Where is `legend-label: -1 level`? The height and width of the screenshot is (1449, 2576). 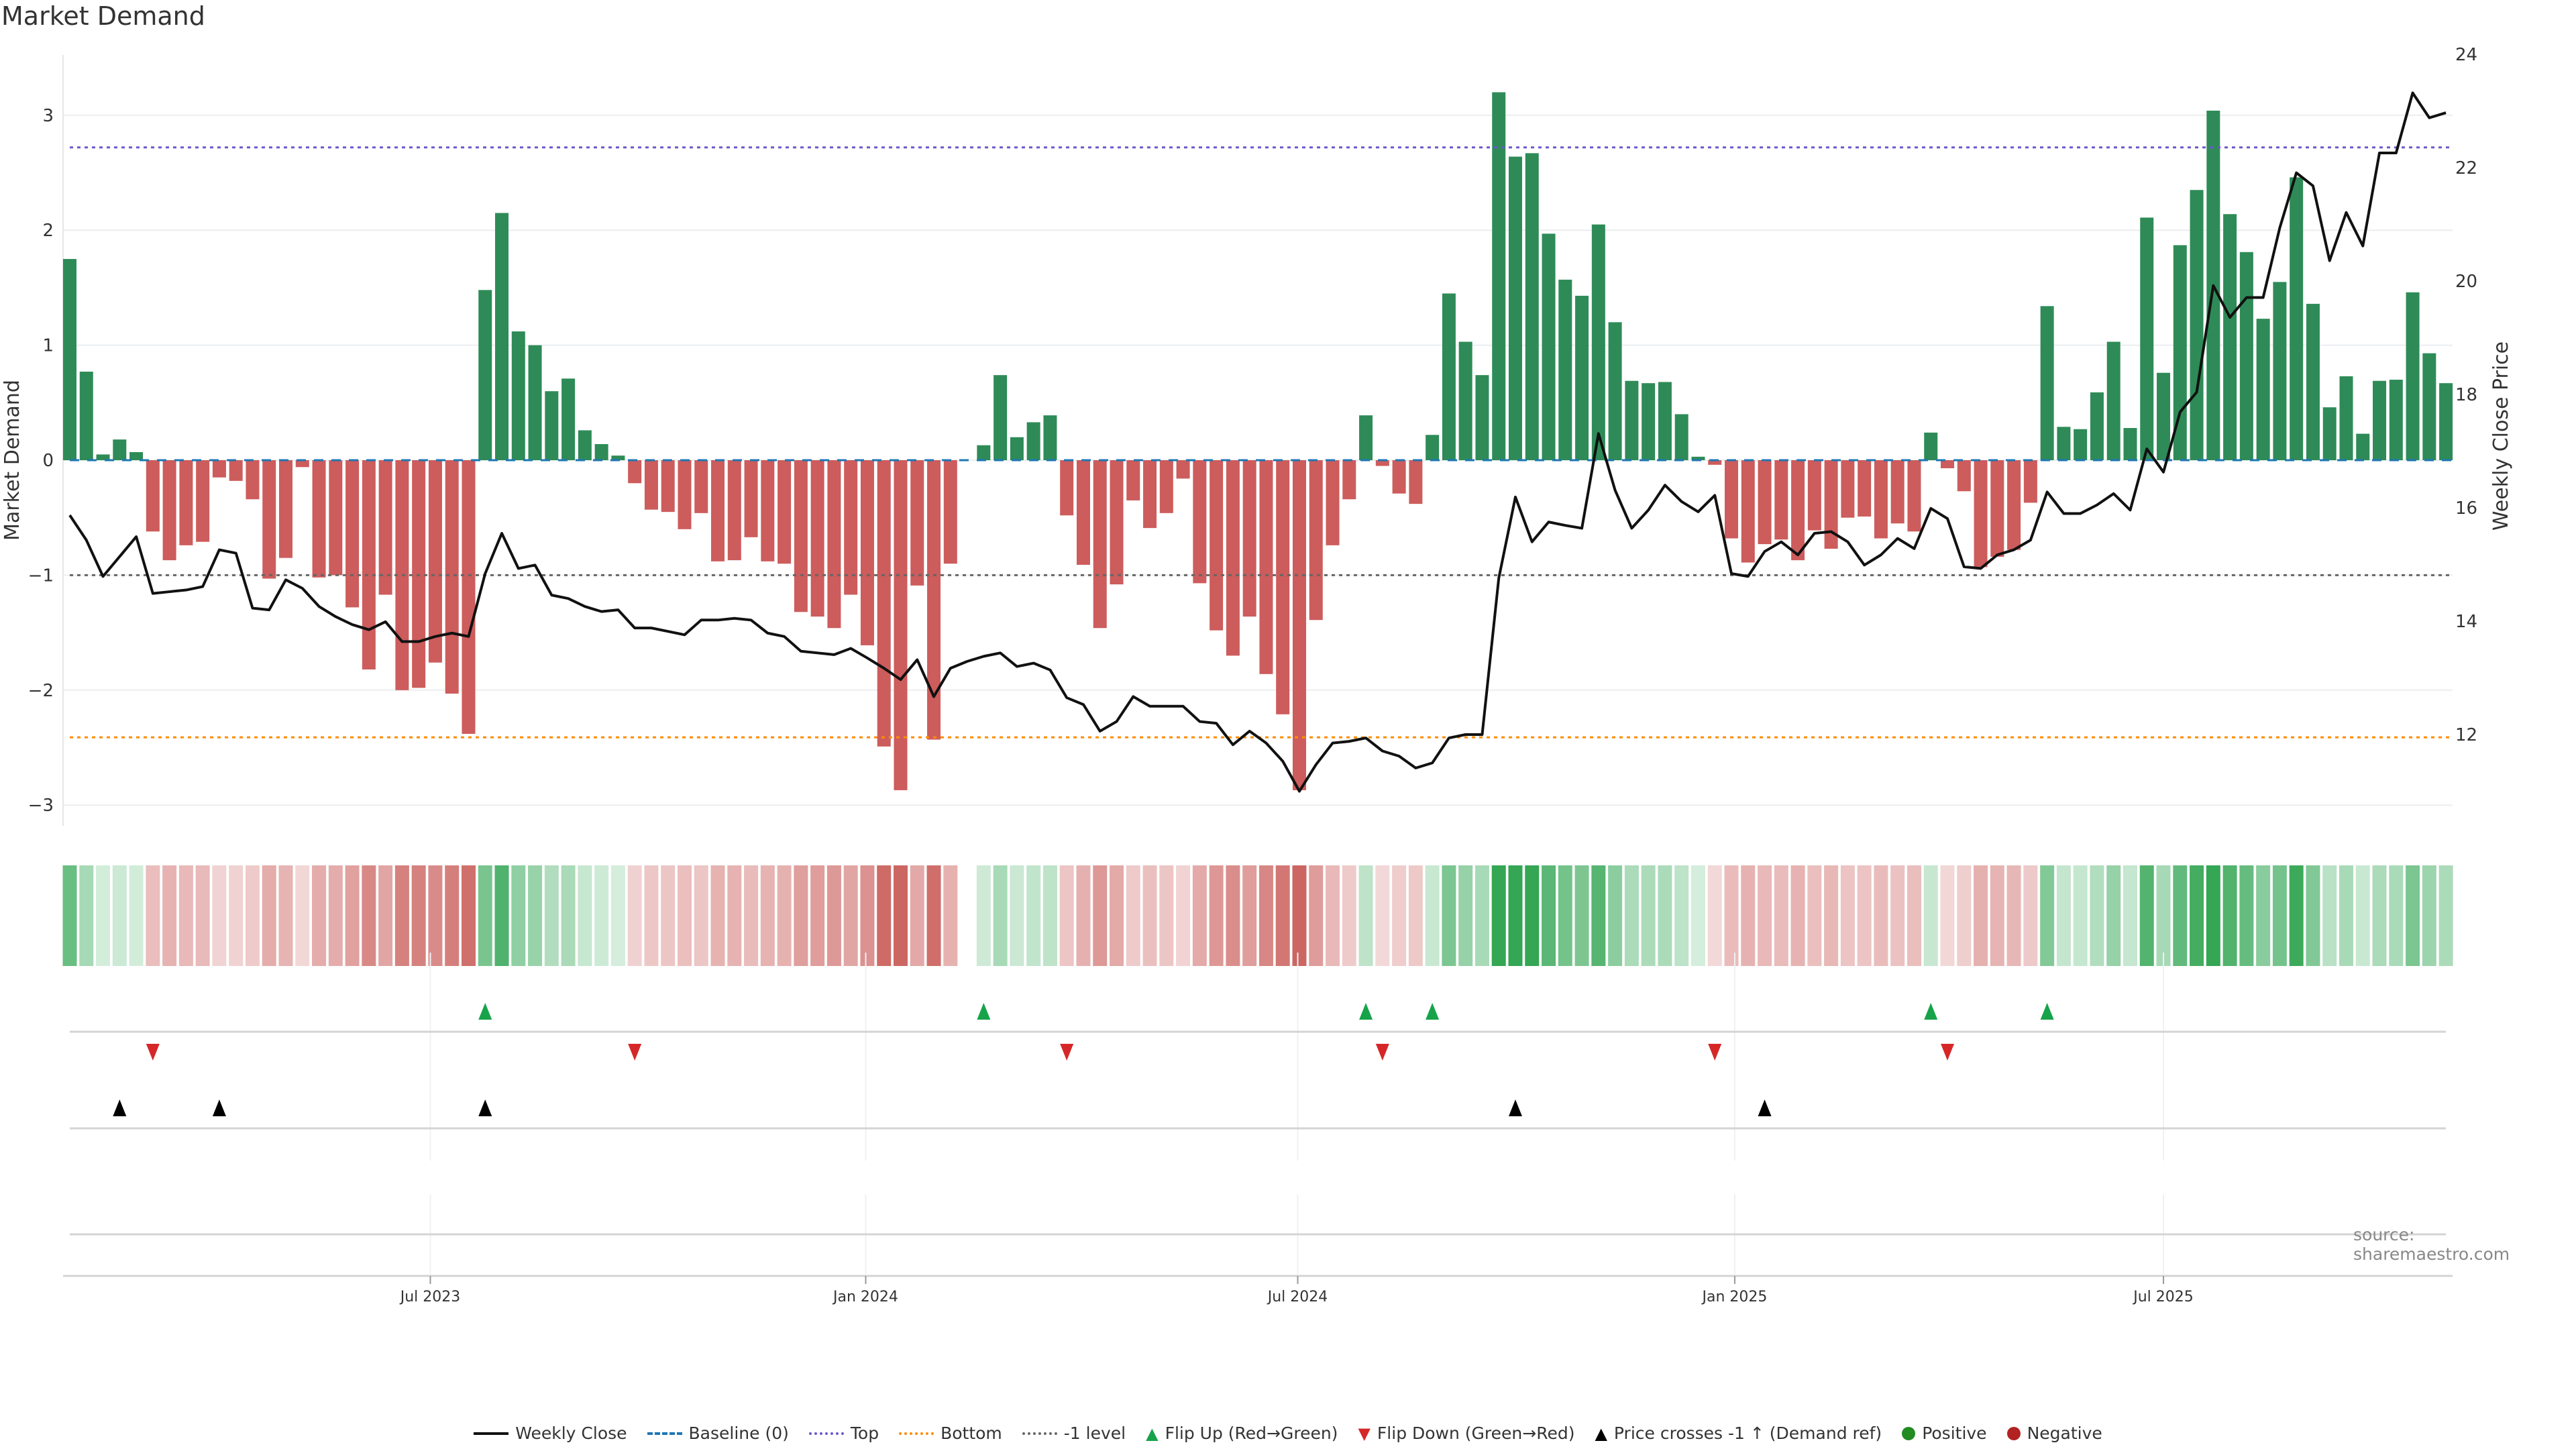 legend-label: -1 level is located at coordinates (1094, 1433).